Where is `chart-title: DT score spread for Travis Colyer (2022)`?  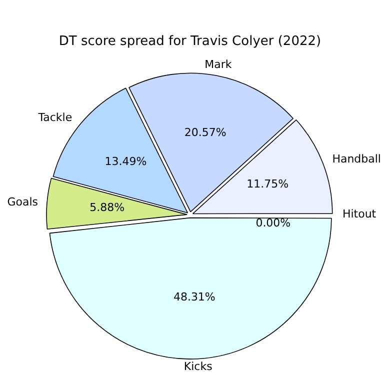
chart-title: DT score spread for Travis Colyer (2022) is located at coordinates (190, 42).